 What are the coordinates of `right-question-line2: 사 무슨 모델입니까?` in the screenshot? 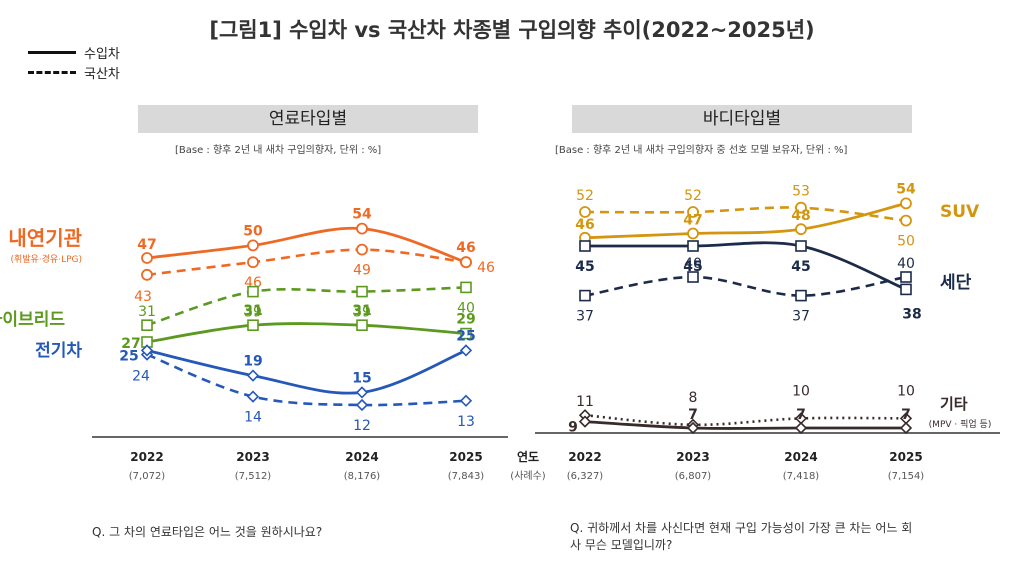 It's located at (621, 545).